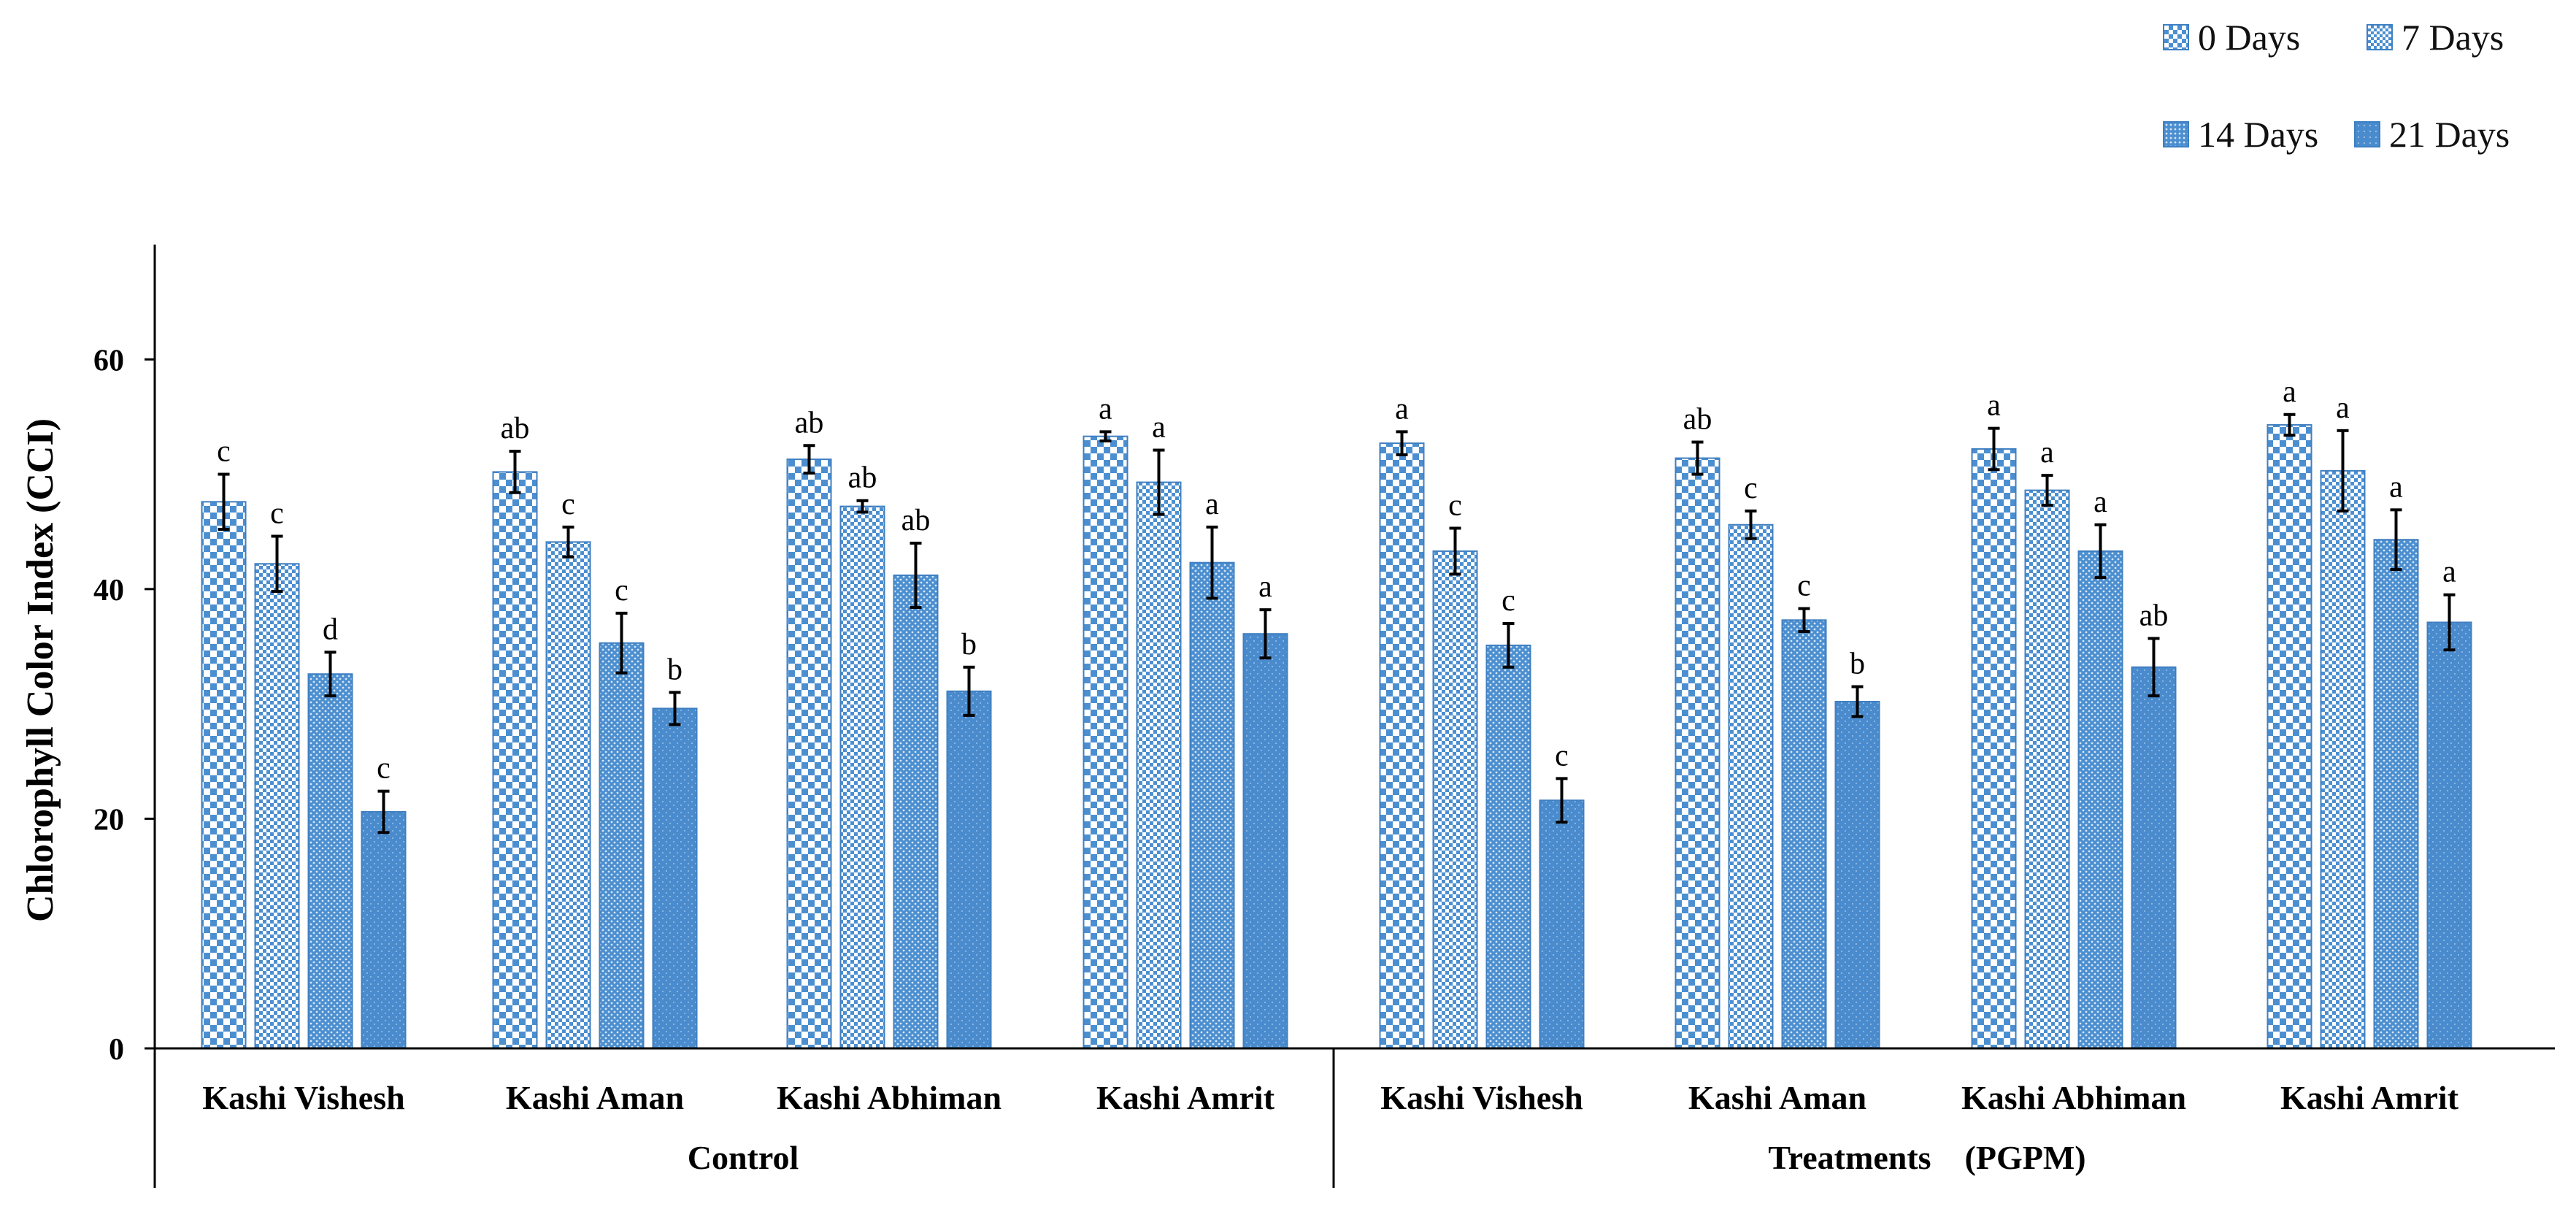  I want to click on y-tick-label-40: 40, so click(108, 591).